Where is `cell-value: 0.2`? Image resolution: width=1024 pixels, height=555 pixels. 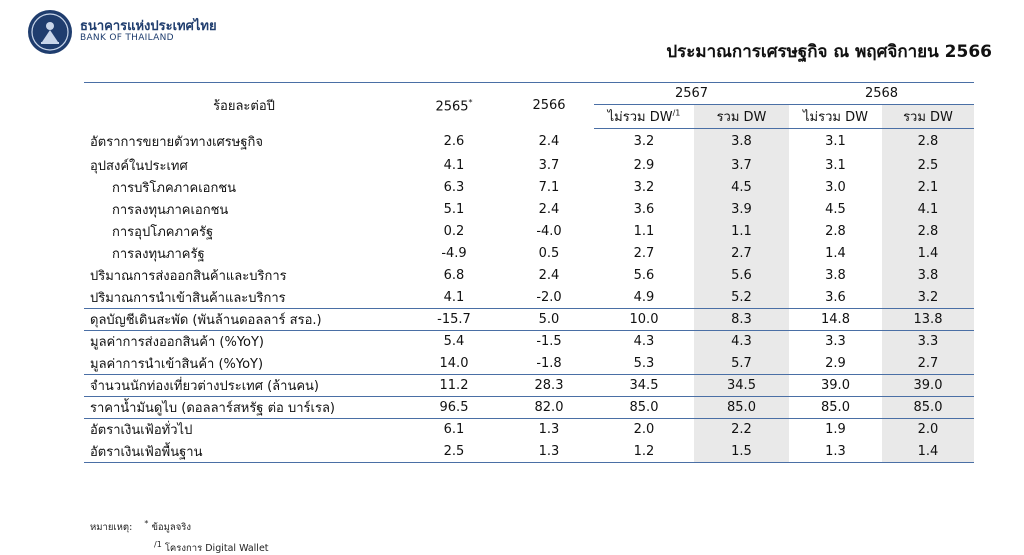
cell-value: 0.2 is located at coordinates (454, 231).